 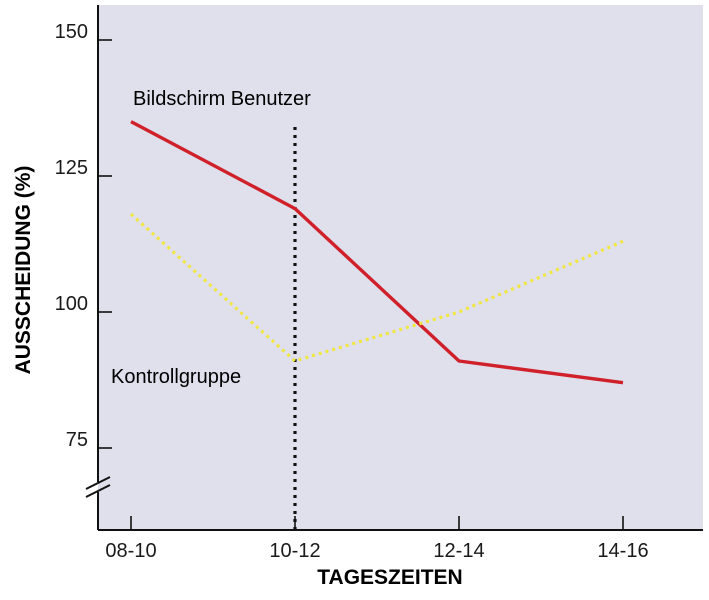 I want to click on y-axis-title: AUSSCHEIDUNG (%), so click(x=23, y=270).